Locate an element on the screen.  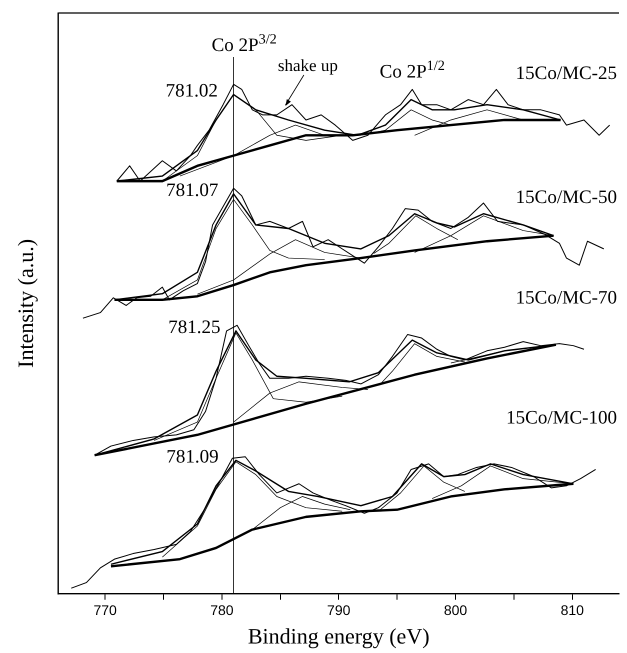
x-tick-label: 790 is located at coordinates (339, 610).